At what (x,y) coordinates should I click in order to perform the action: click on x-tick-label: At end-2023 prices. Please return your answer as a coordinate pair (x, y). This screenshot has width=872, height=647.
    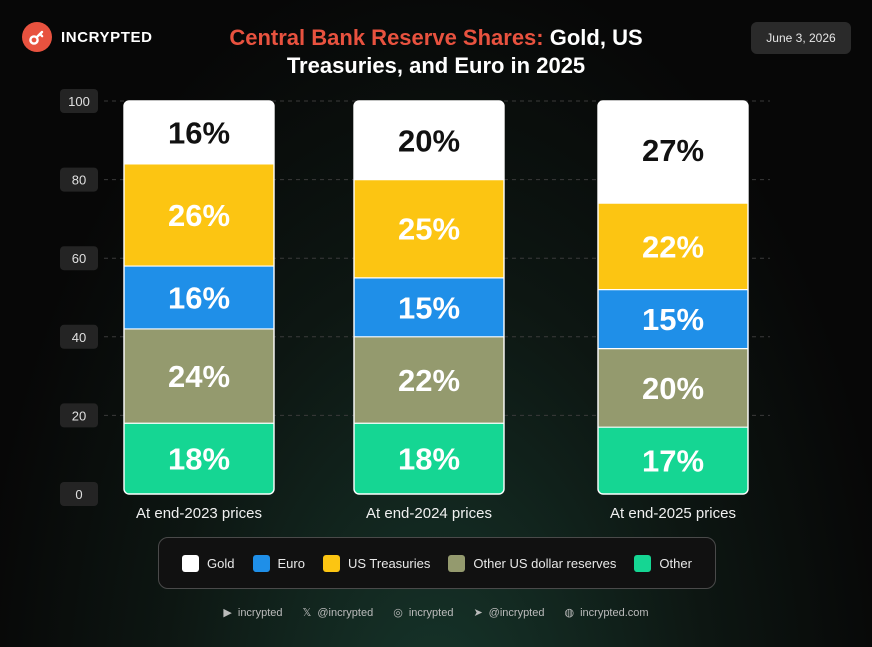
    Looking at the image, I should click on (199, 513).